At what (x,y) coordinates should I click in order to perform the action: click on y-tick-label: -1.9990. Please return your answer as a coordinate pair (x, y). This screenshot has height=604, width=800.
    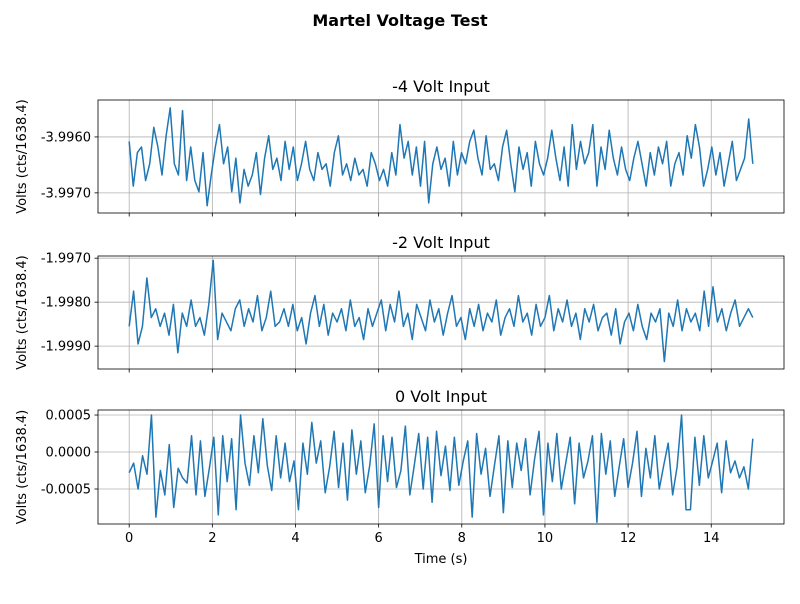
    Looking at the image, I should click on (66, 347).